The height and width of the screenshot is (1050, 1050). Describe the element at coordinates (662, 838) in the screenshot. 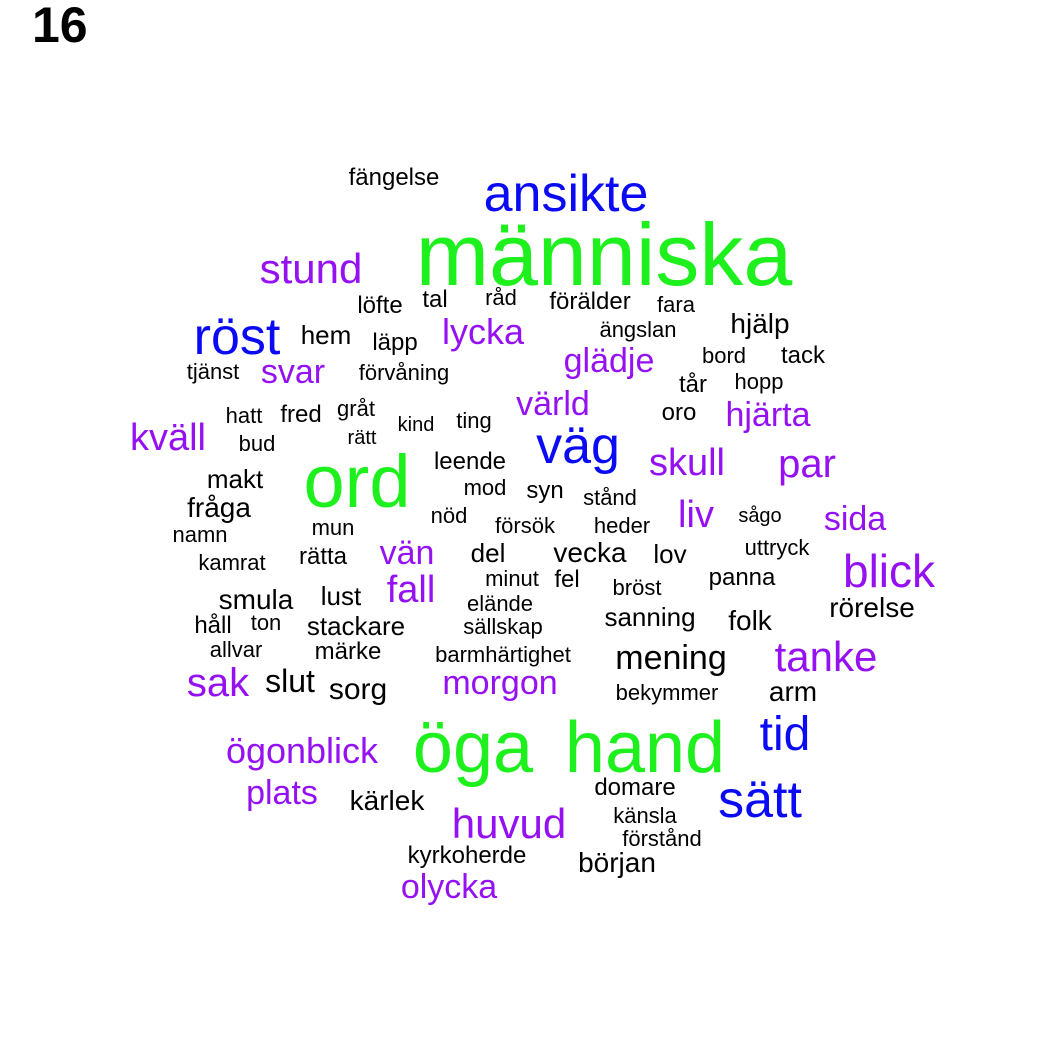

I see `word-forstand: förstånd` at that location.